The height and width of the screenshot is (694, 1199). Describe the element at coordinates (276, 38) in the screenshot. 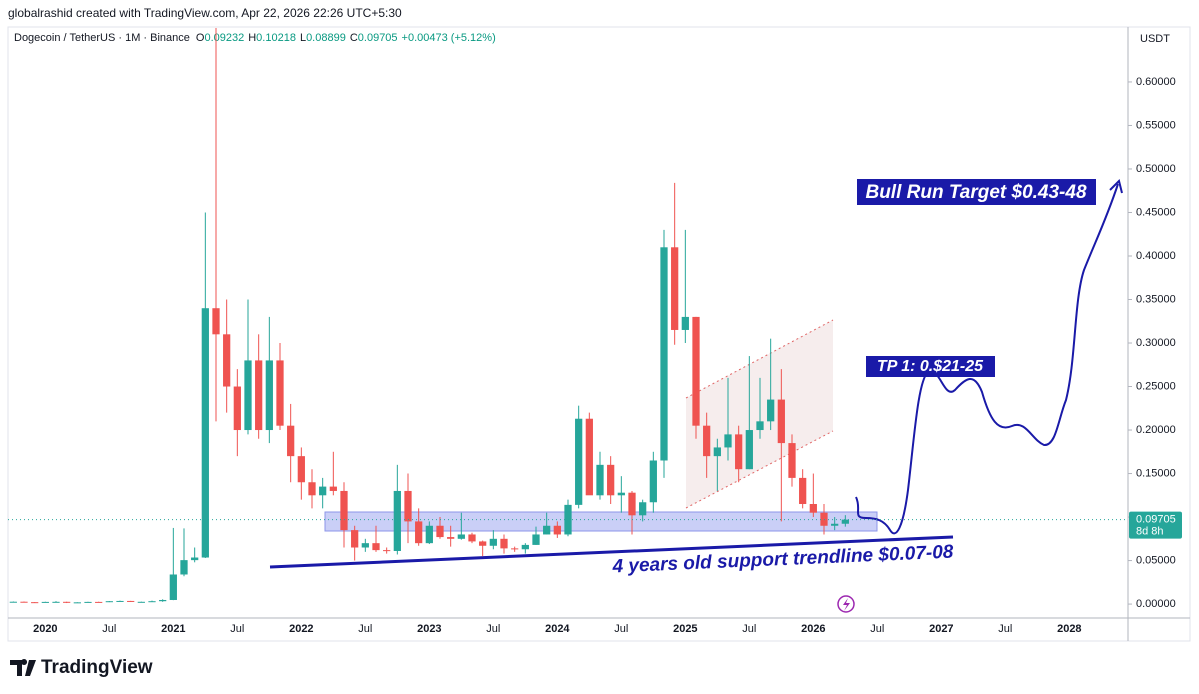

I see `h-value: 0.10218` at that location.